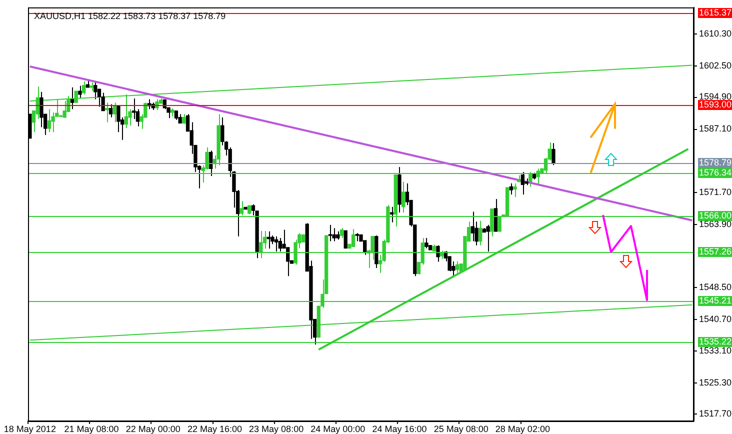  I want to click on ref-line-label: 1557.26, so click(715, 251).